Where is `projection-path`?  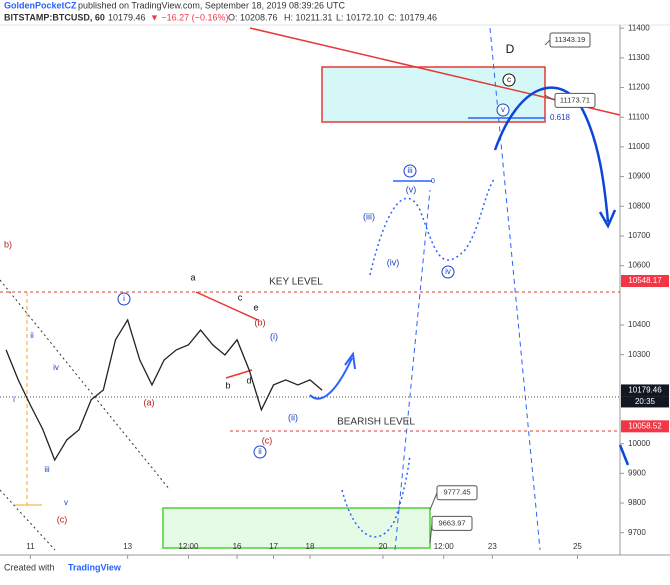
projection-path is located at coordinates (432, 226).